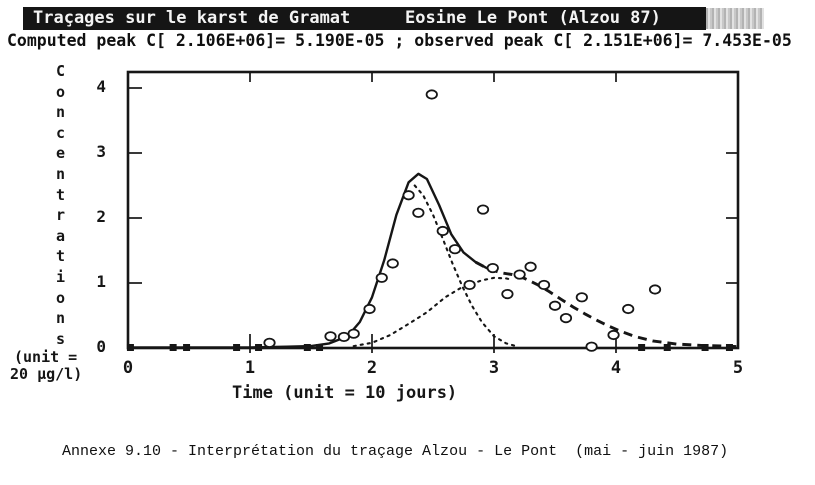  What do you see at coordinates (738, 368) in the screenshot?
I see `x-tick-label: 5` at bounding box center [738, 368].